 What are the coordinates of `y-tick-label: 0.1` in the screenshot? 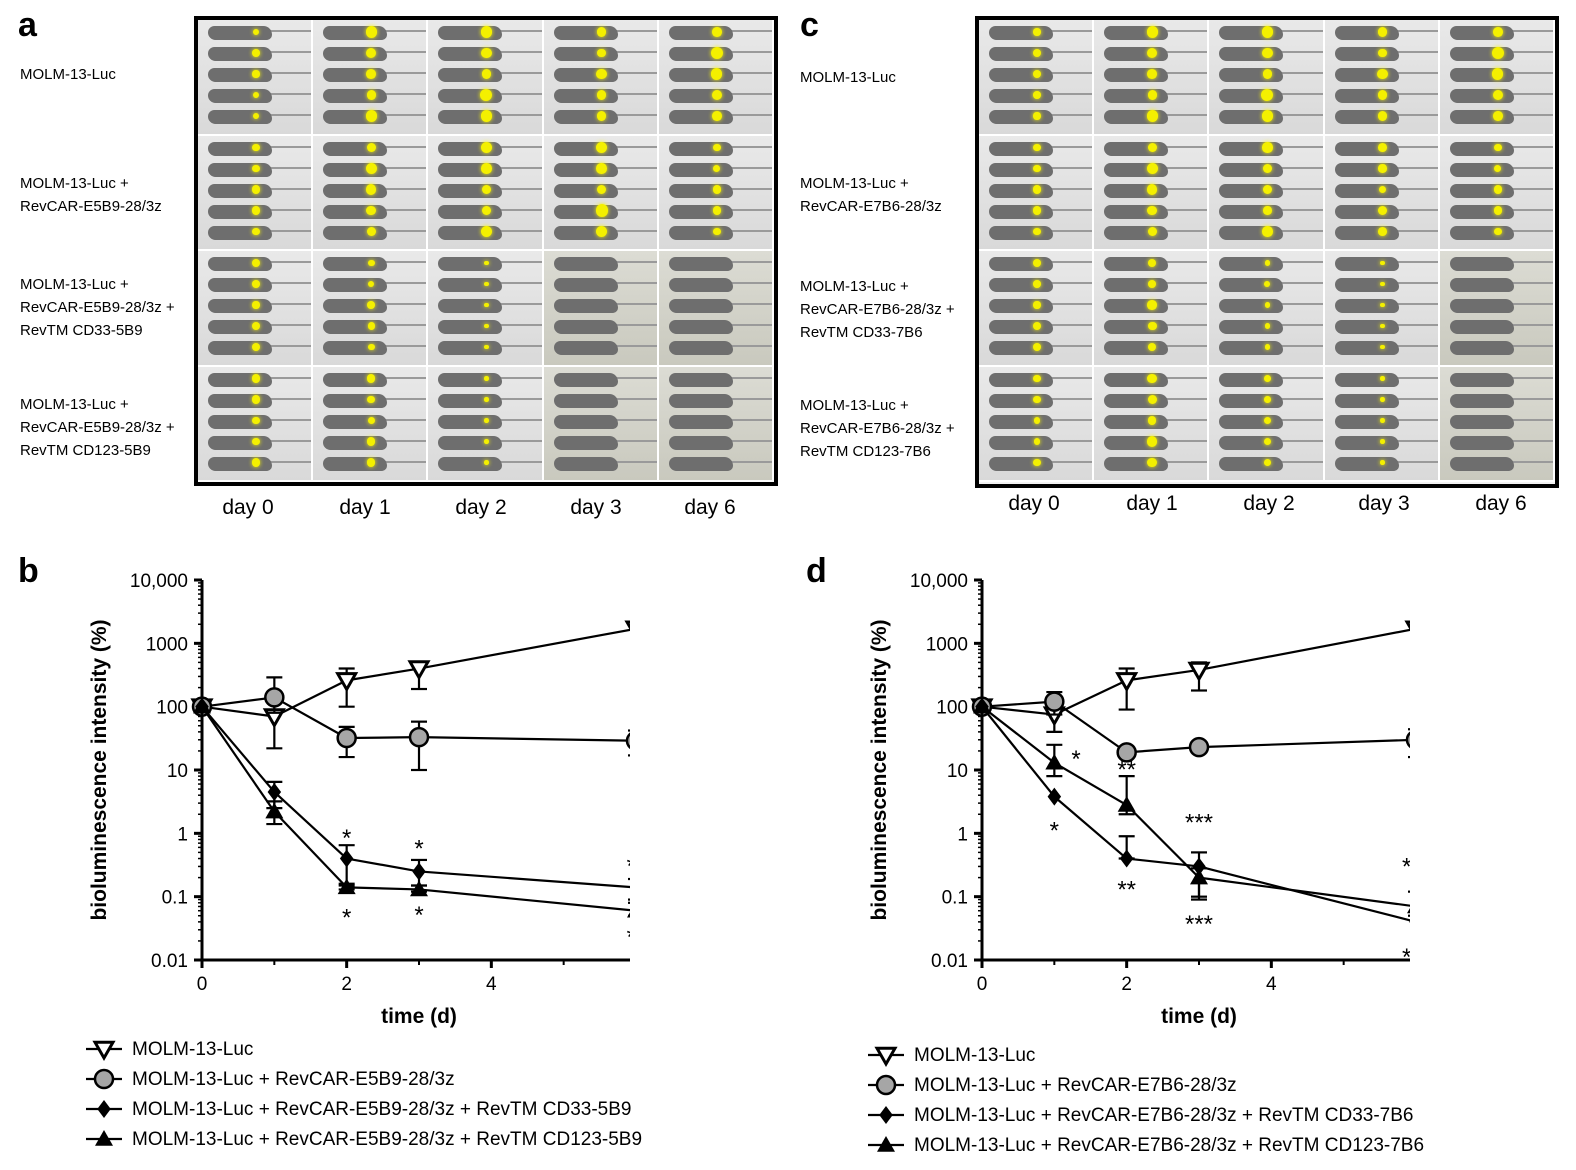 It's located at (175, 898).